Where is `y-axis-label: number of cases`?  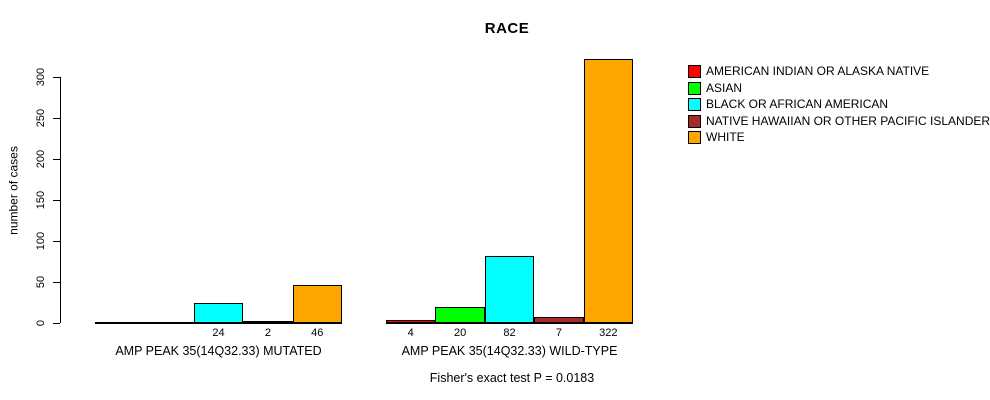 y-axis-label: number of cases is located at coordinates (13, 190).